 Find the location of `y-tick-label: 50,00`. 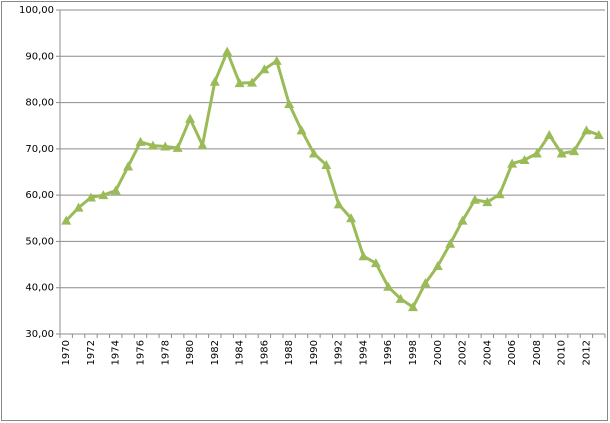

y-tick-label: 50,00 is located at coordinates (39, 241).